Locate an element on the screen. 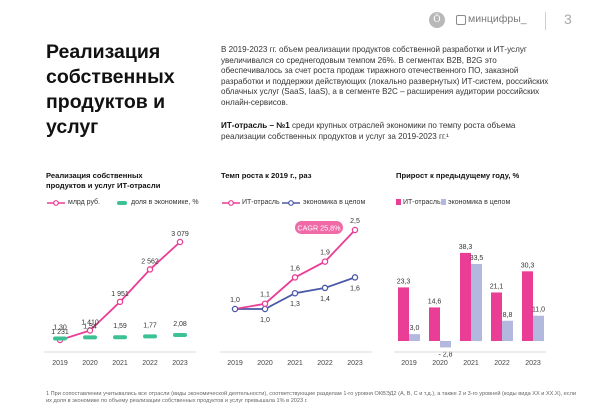 This screenshot has height=410, width=592. chart1-x-tick: 2023 is located at coordinates (180, 363).